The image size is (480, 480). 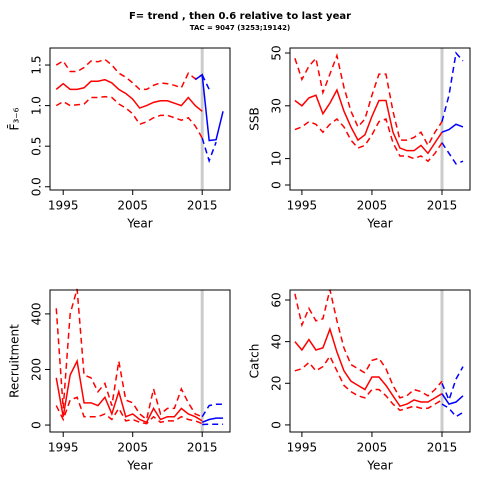 What do you see at coordinates (14, 118) in the screenshot?
I see `y-axis-label: F̄₃₋₆` at bounding box center [14, 118].